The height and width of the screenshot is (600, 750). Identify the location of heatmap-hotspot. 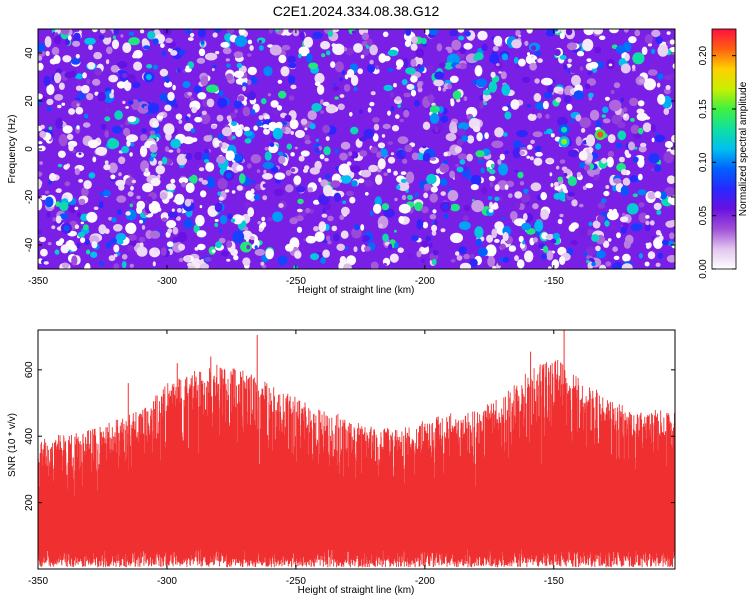
(148, 77).